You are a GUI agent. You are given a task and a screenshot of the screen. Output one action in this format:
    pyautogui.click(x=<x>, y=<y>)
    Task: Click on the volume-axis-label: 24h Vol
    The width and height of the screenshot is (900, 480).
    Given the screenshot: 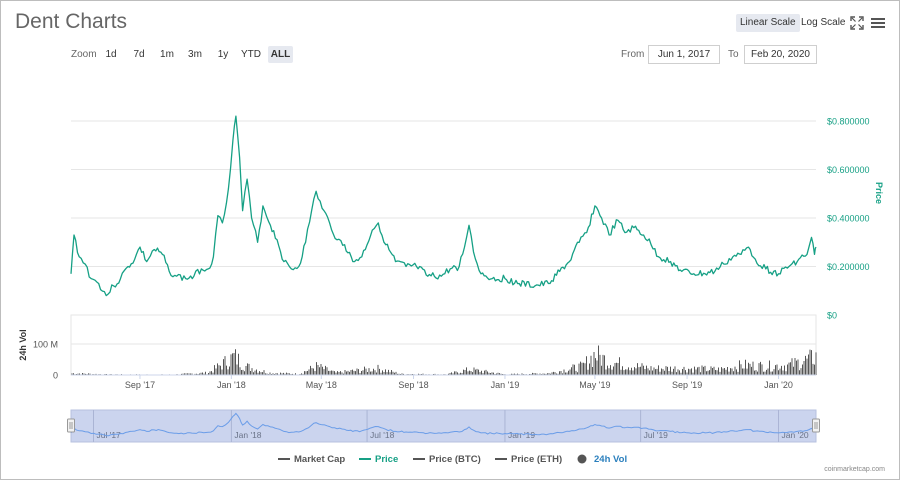 What is the action you would take?
    pyautogui.click(x=23, y=344)
    